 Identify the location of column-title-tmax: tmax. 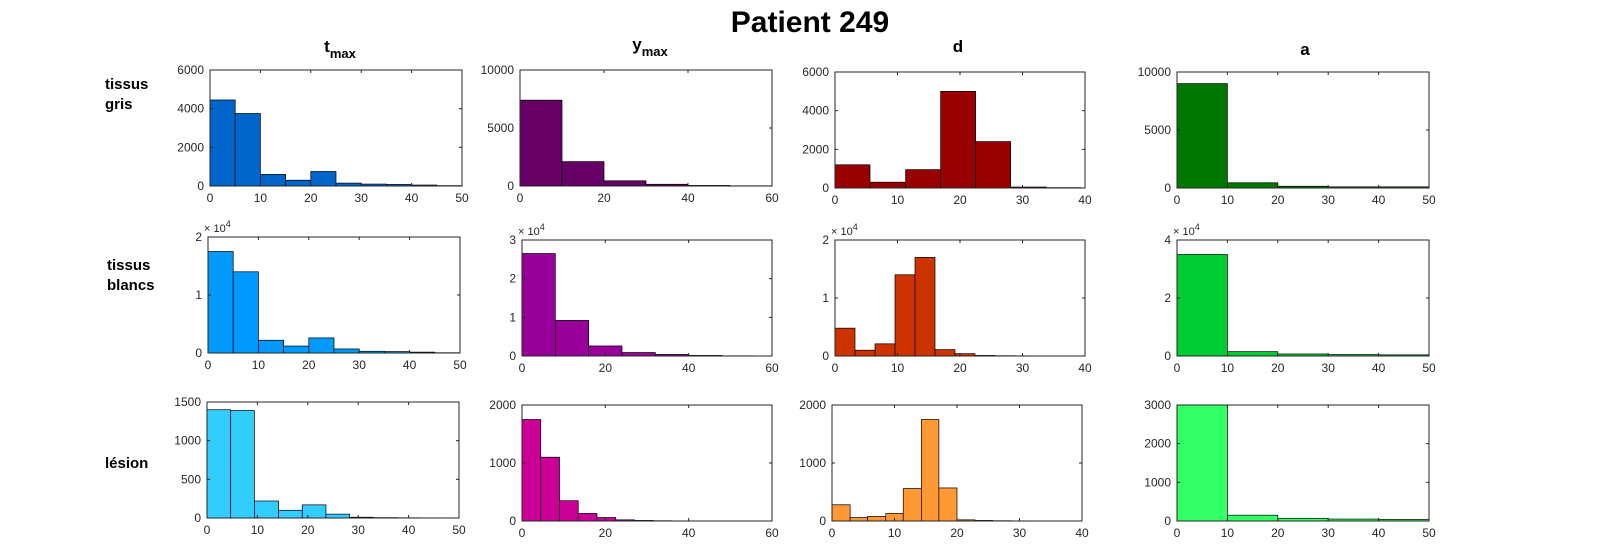
(340, 49).